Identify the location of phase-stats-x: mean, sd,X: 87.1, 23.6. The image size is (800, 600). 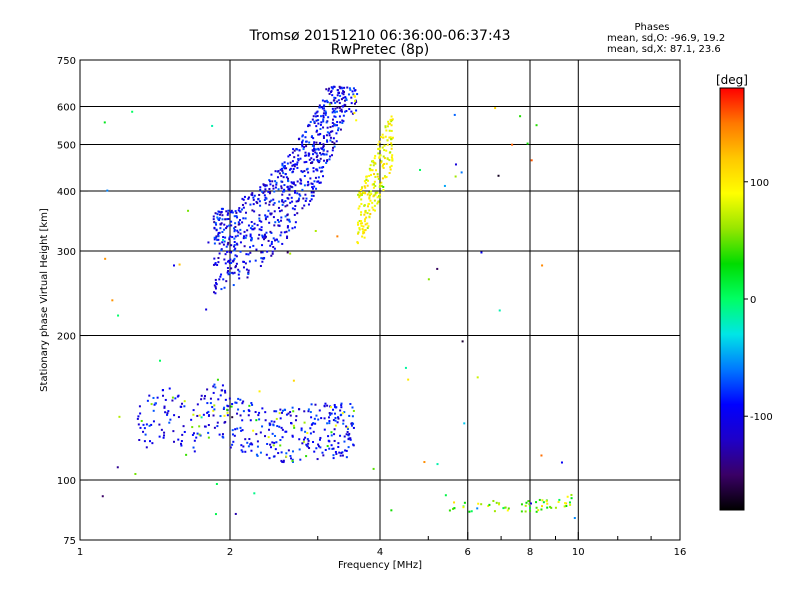
(664, 49).